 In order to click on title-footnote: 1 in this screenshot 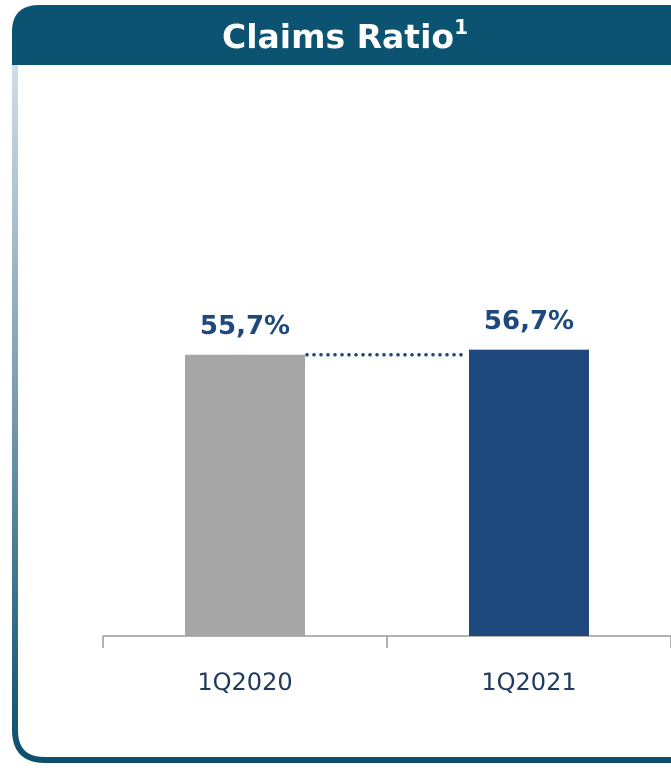, I will do `click(461, 27)`.